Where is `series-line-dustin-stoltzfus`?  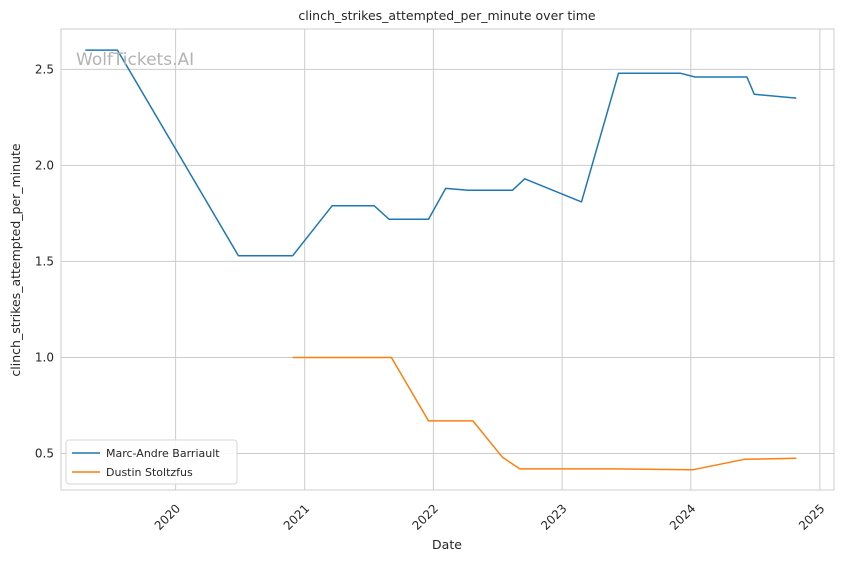 series-line-dustin-stoltzfus is located at coordinates (544, 413).